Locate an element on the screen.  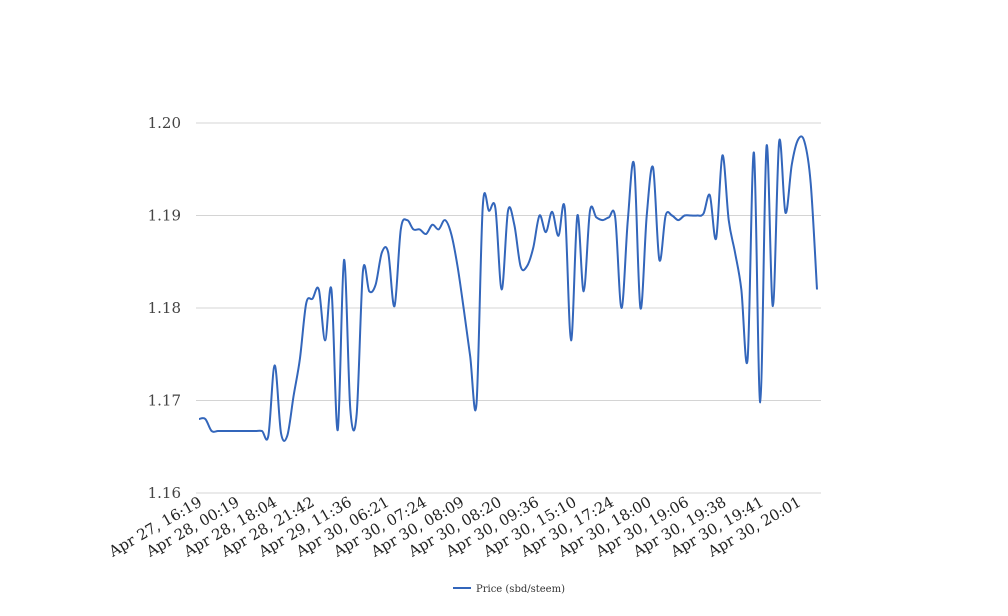
y-tick-label: 1.18 is located at coordinates (164, 308).